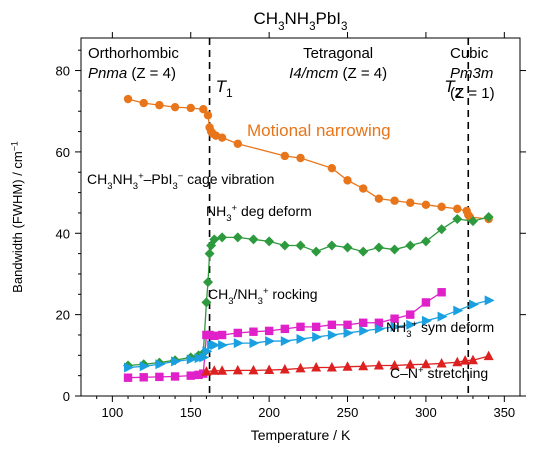  What do you see at coordinates (228, 179) in the screenshot?
I see `annotation-cage-vibration-part: cage vibration` at bounding box center [228, 179].